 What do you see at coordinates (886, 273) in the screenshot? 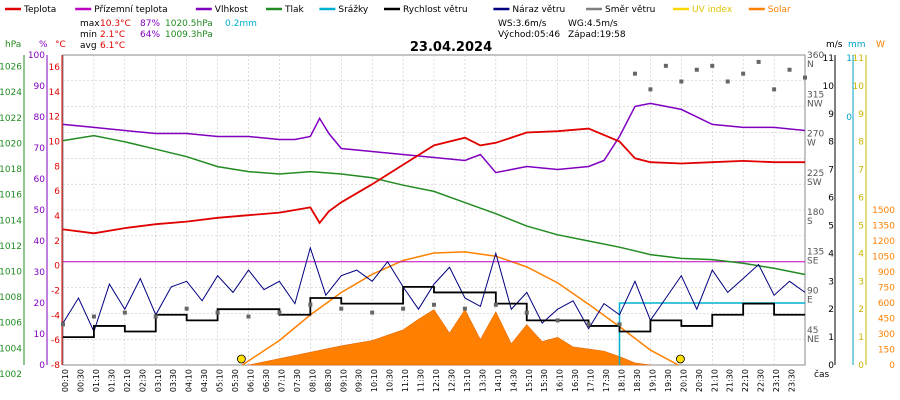
I see `axis-w-tick: 900` at bounding box center [886, 273].